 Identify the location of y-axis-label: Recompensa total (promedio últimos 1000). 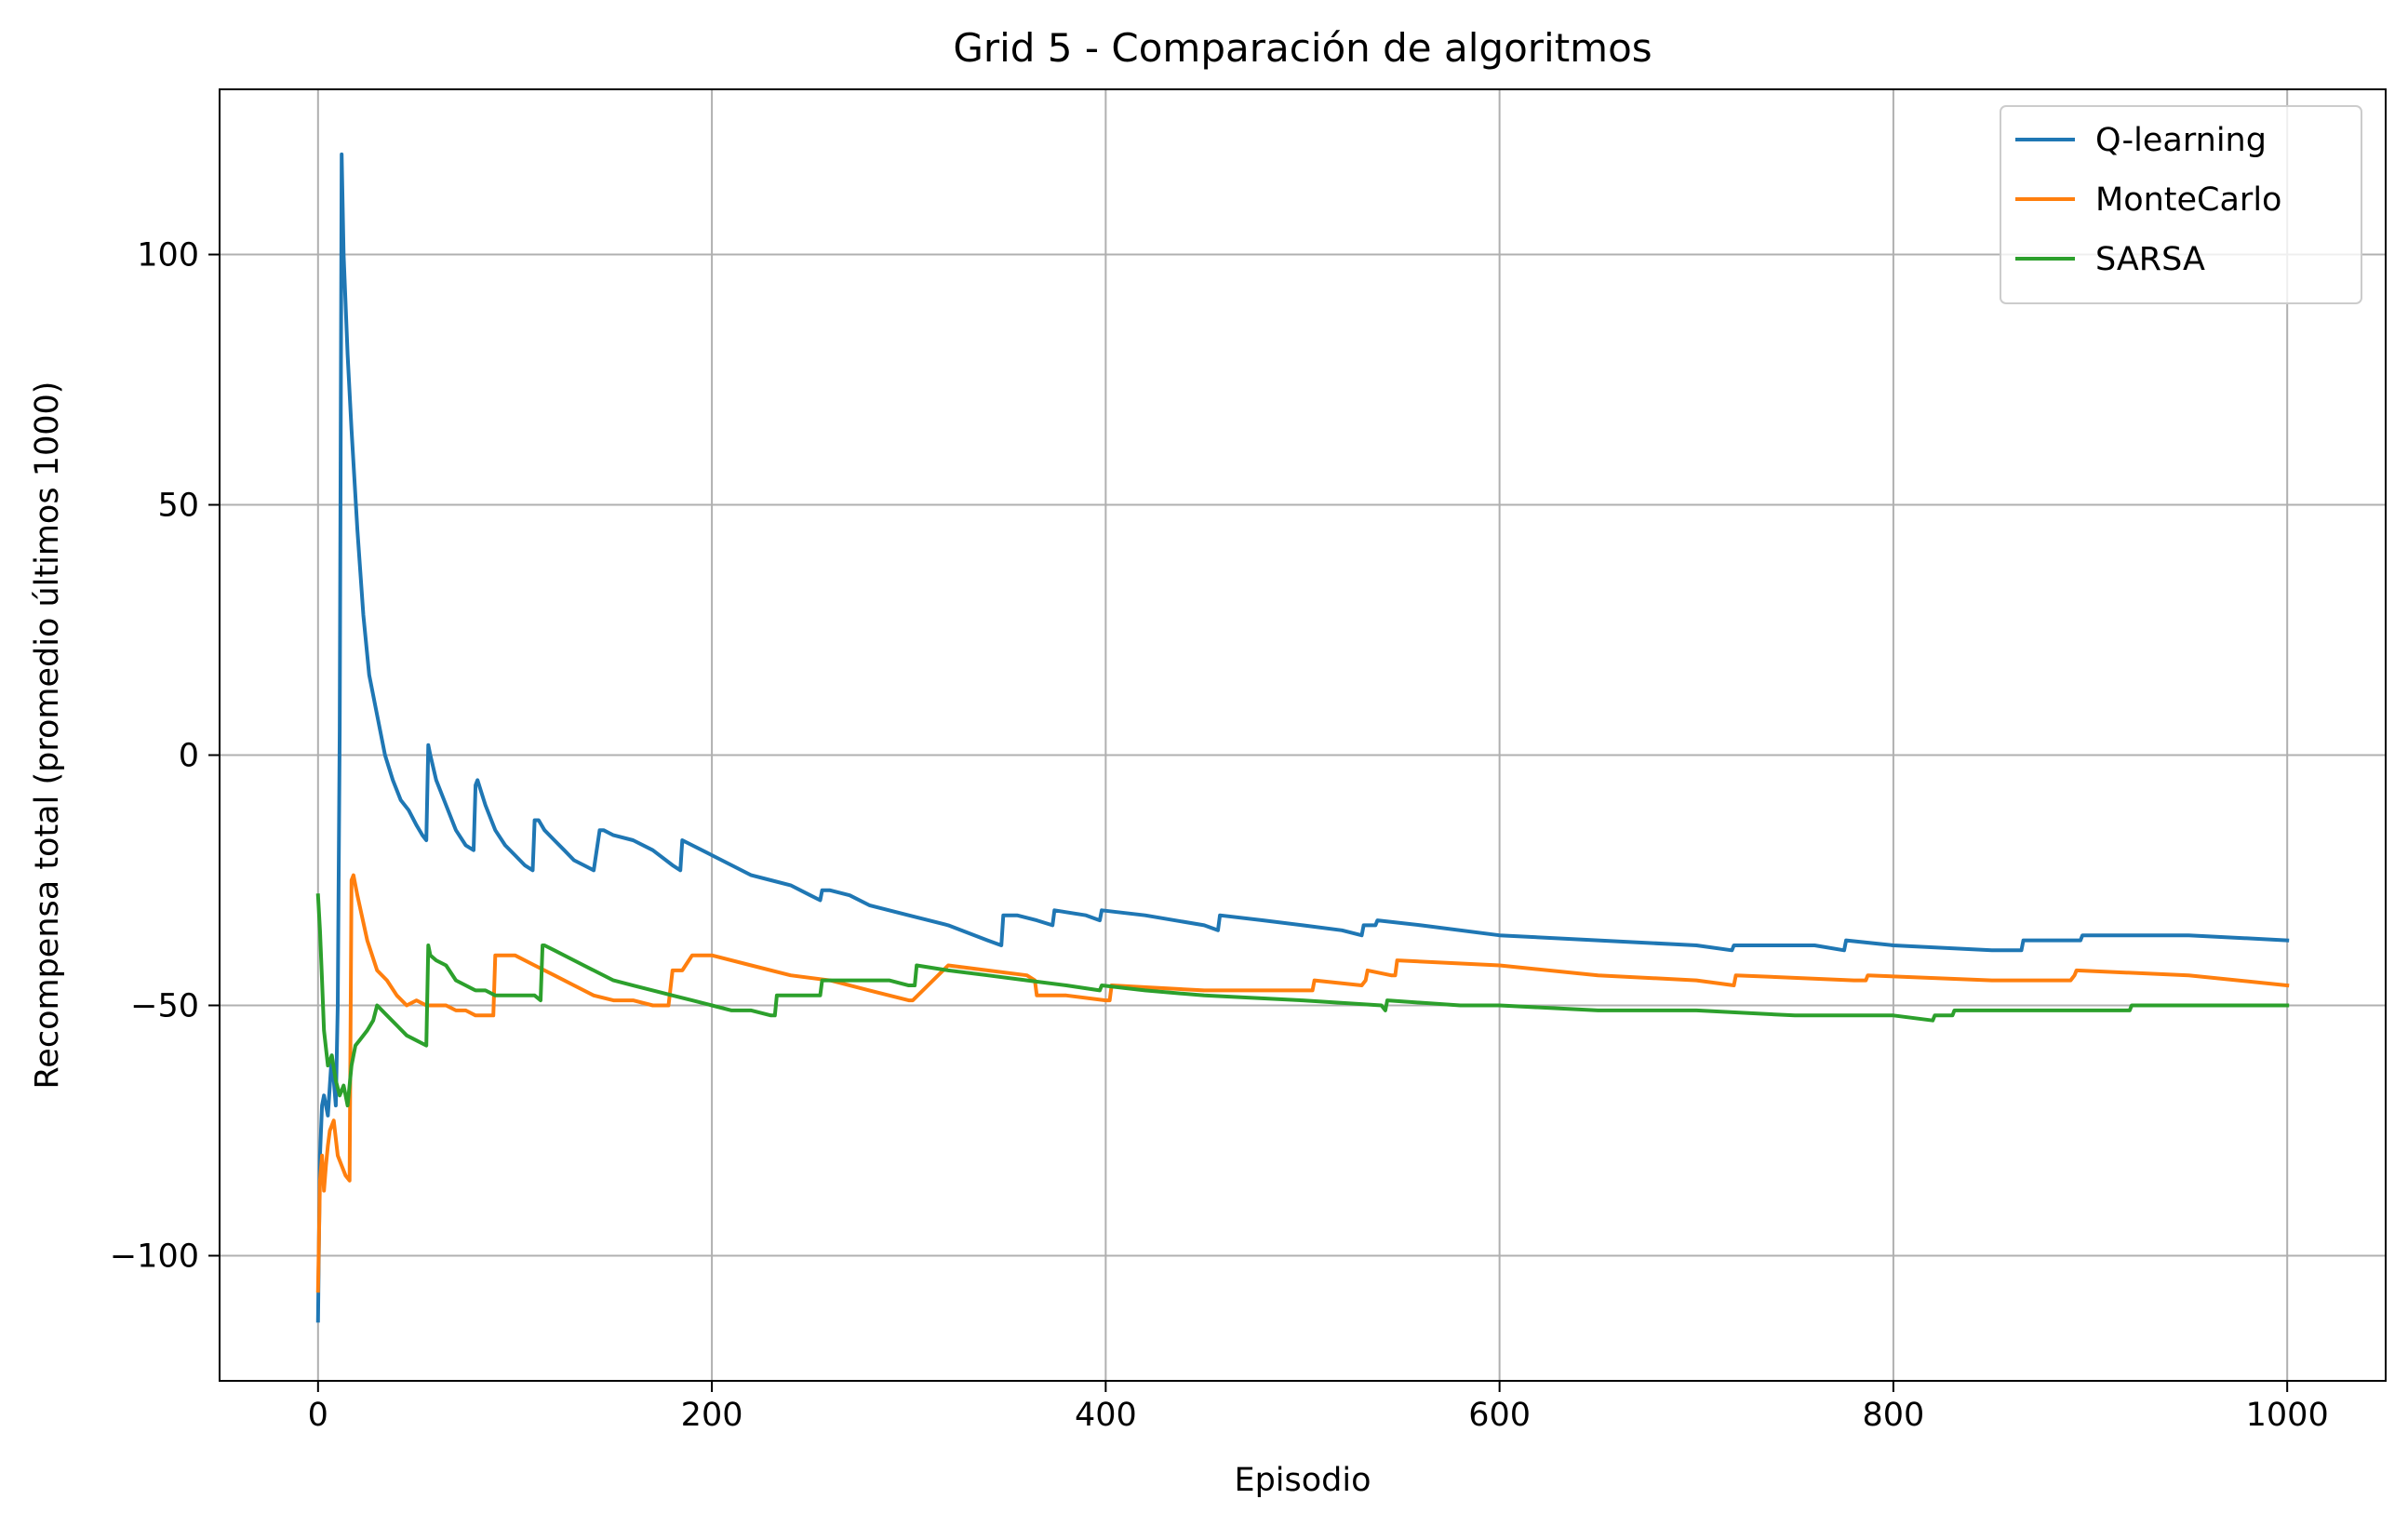
(48, 736).